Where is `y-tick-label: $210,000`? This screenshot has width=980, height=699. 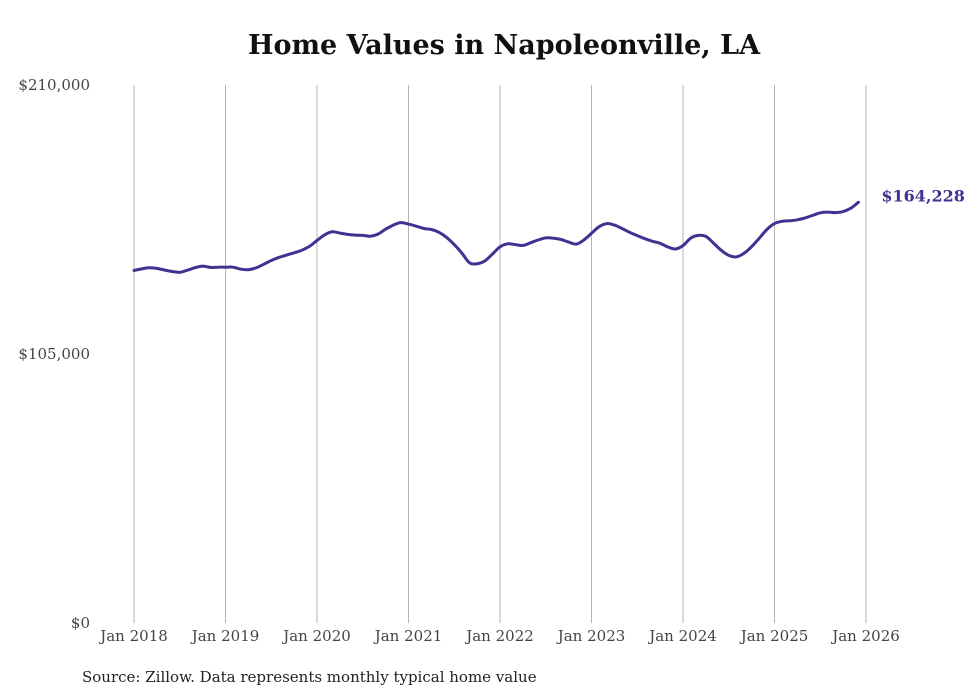 y-tick-label: $210,000 is located at coordinates (54, 85).